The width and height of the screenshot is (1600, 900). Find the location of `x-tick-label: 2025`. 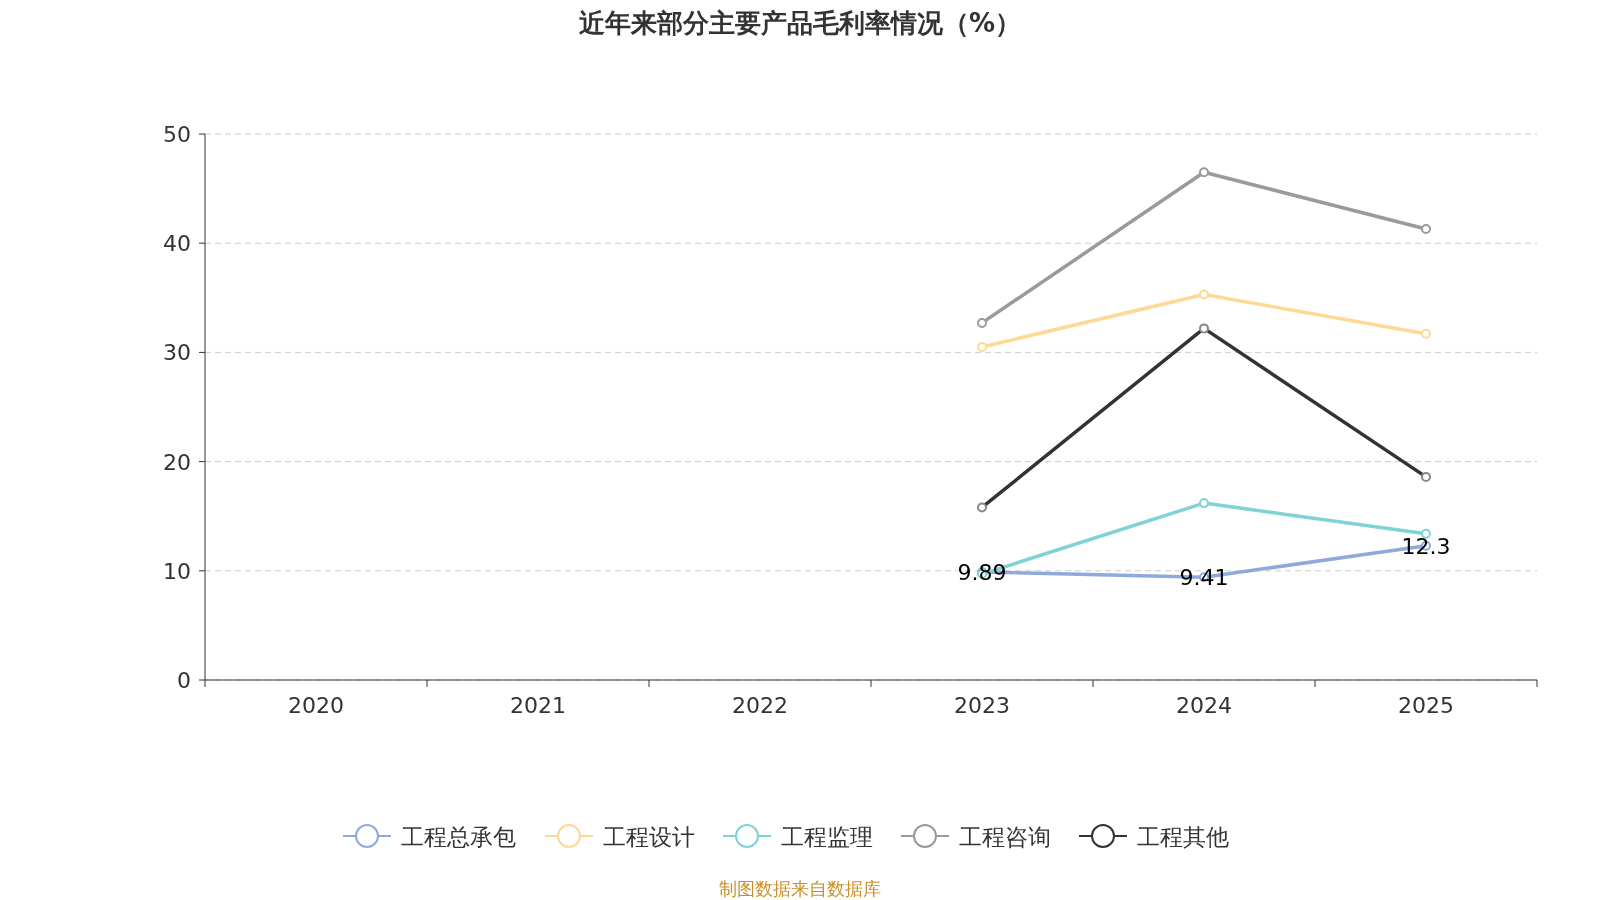

x-tick-label: 2025 is located at coordinates (1426, 705).